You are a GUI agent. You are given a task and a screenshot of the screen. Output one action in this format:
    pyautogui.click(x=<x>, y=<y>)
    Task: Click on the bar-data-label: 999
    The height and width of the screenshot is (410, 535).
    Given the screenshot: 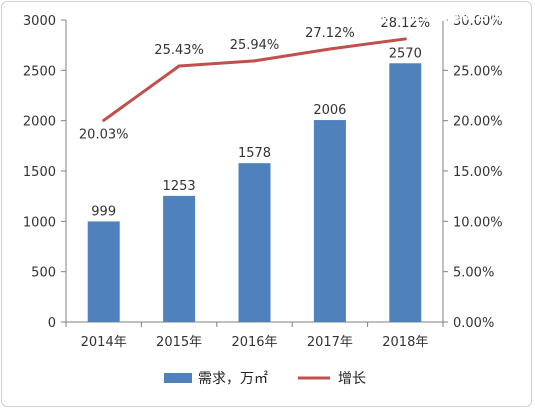 What is the action you would take?
    pyautogui.click(x=103, y=211)
    